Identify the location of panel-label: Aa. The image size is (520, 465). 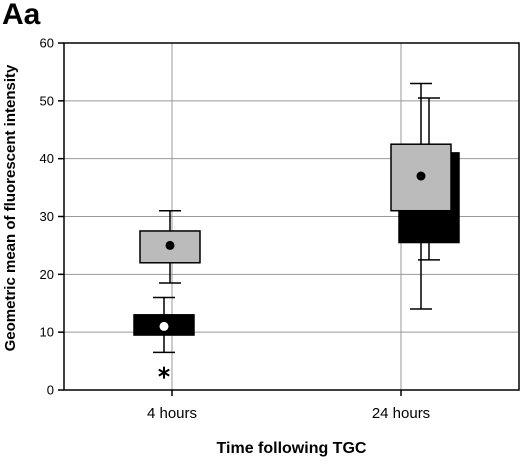
(21, 15).